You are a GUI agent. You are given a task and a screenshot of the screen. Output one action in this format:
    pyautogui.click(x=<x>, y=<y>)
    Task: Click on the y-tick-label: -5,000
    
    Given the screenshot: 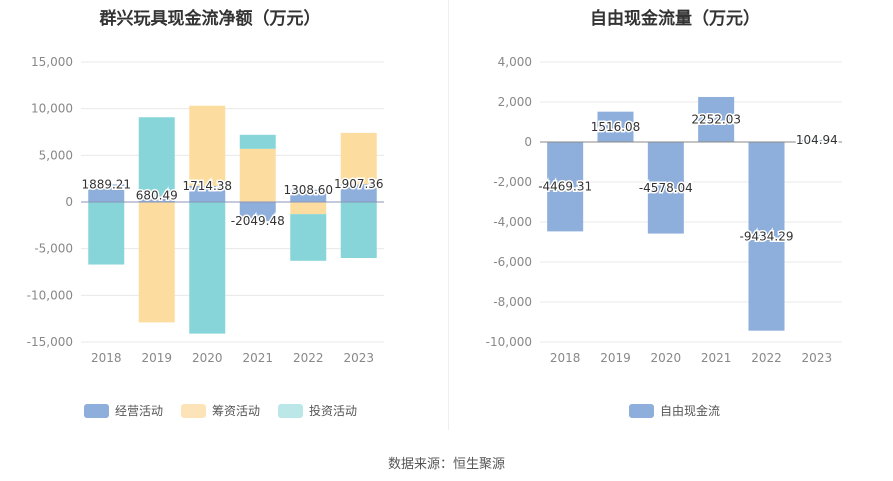 What is the action you would take?
    pyautogui.click(x=53, y=249)
    